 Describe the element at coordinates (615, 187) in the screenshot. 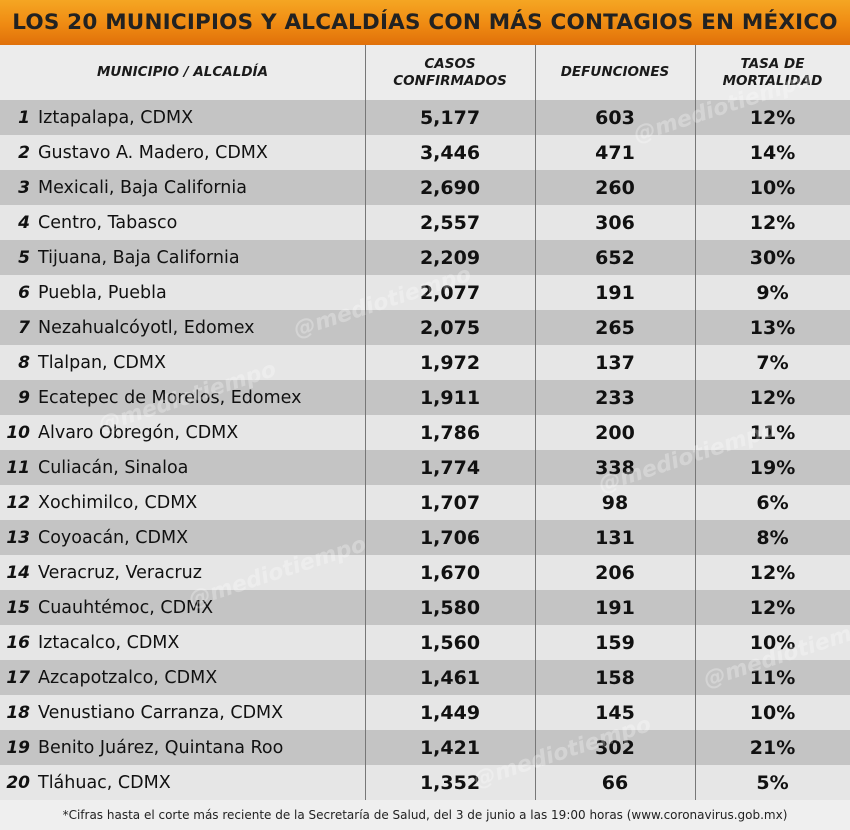

I see `defunciones: 260` at that location.